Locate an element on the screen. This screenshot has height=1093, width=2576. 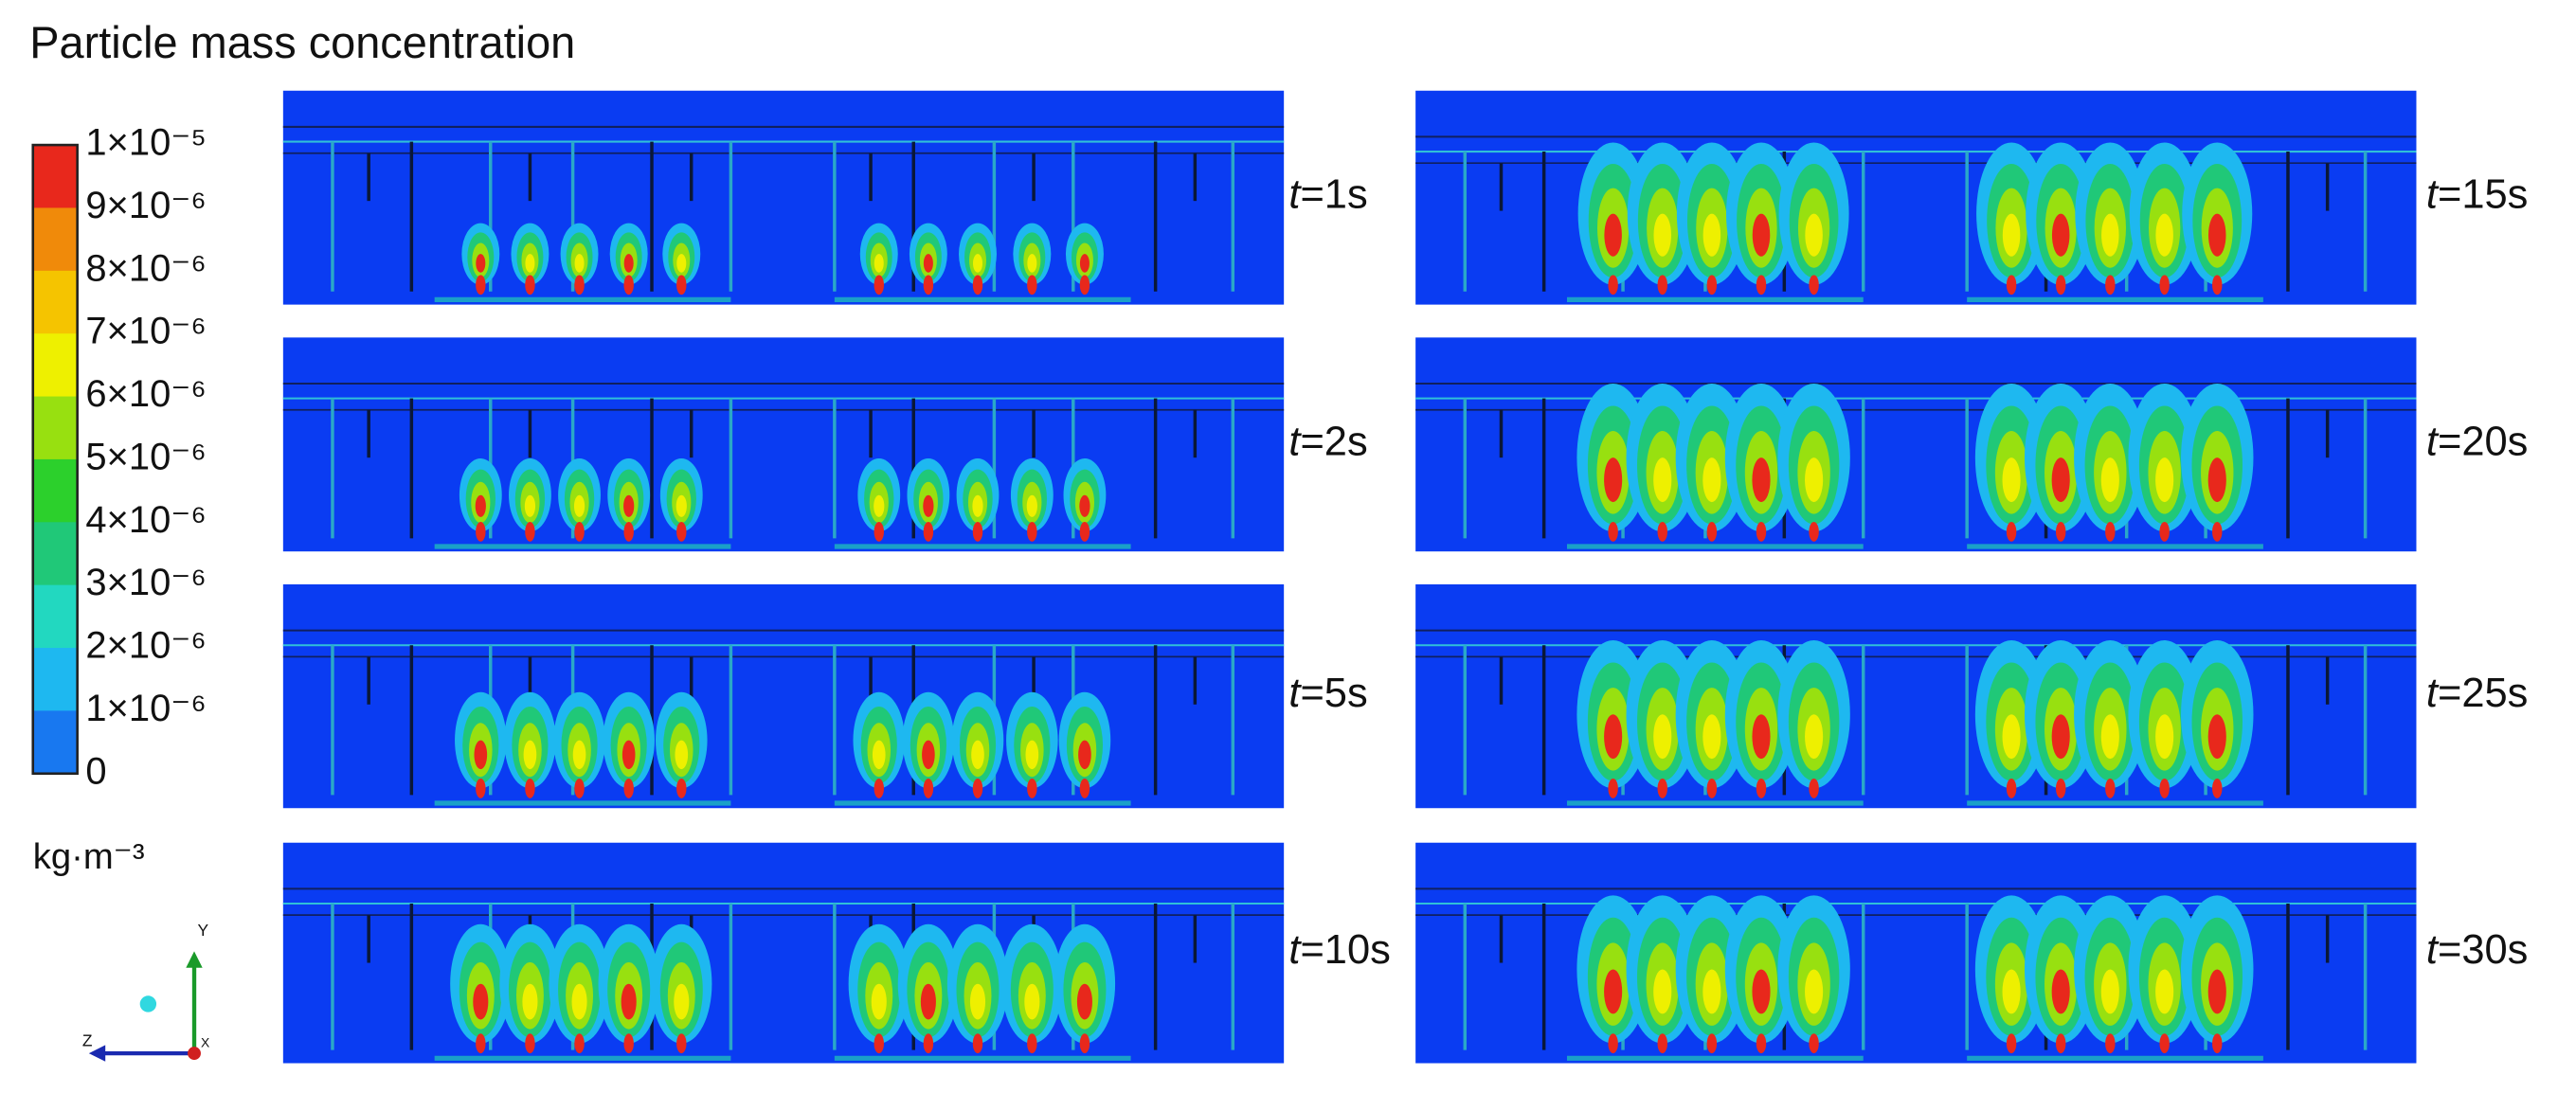
colorbar-label: 5×10⁻⁶ is located at coordinates (145, 457).